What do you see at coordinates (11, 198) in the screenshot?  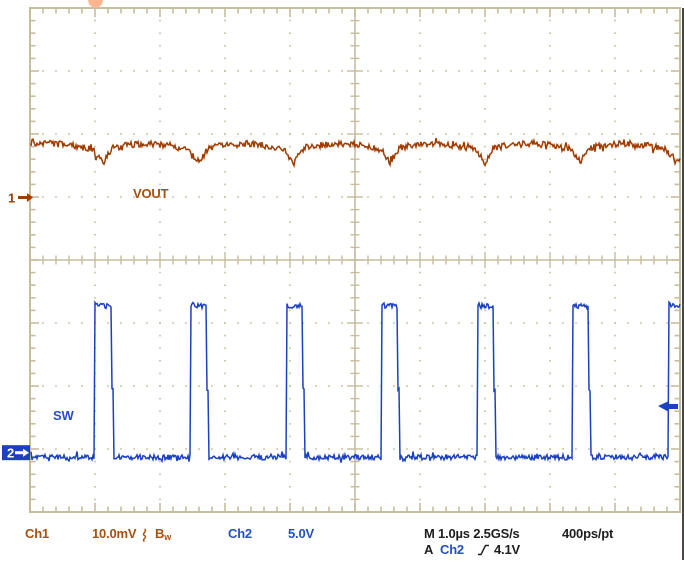 I see `svg-text: 1` at bounding box center [11, 198].